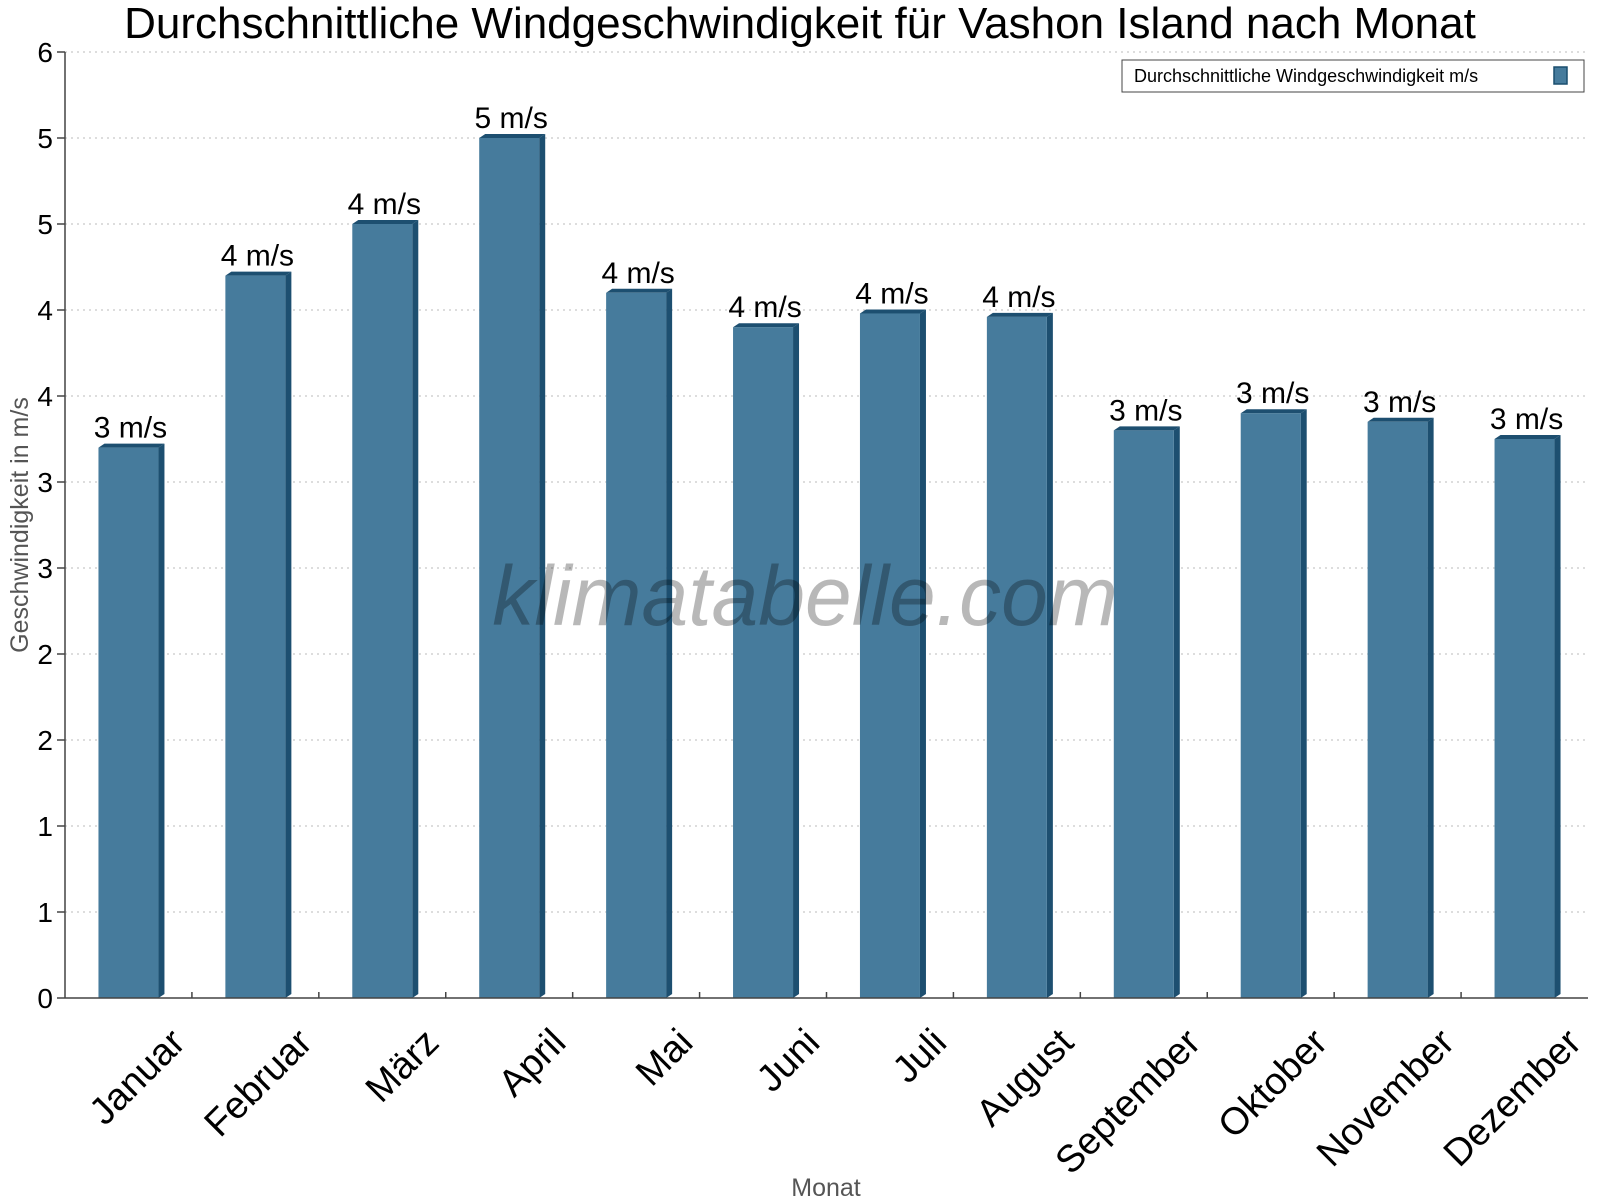 Image resolution: width=1600 pixels, height=1200 pixels. Describe the element at coordinates (826, 1187) in the screenshot. I see `x-axis-label: Monat` at that location.